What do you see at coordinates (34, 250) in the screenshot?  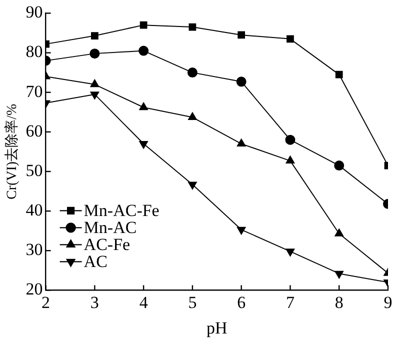 I see `y-tick-label: 30` at bounding box center [34, 250].